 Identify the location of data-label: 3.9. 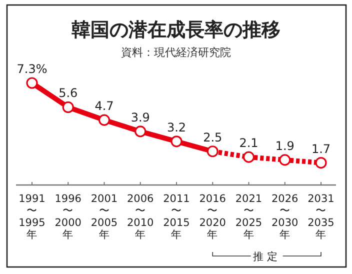
(140, 117).